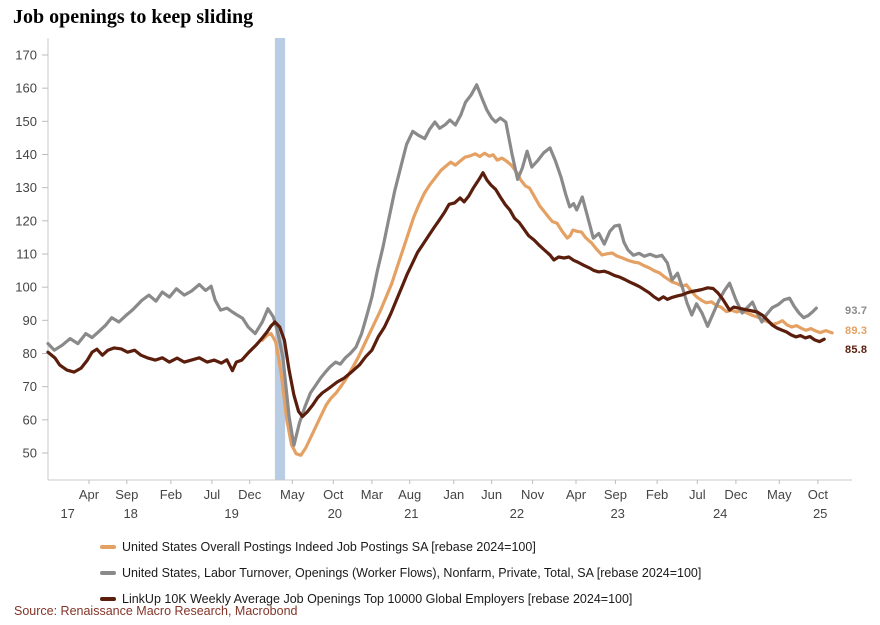 The image size is (880, 625). I want to click on y-tick-label: 90, so click(30, 320).